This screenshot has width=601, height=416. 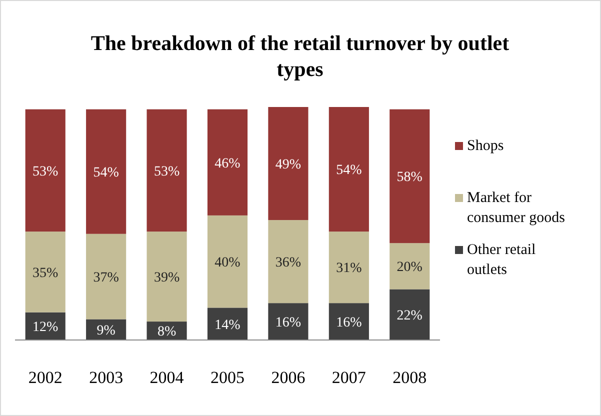 I want to click on data-label: 46%, so click(x=227, y=164).